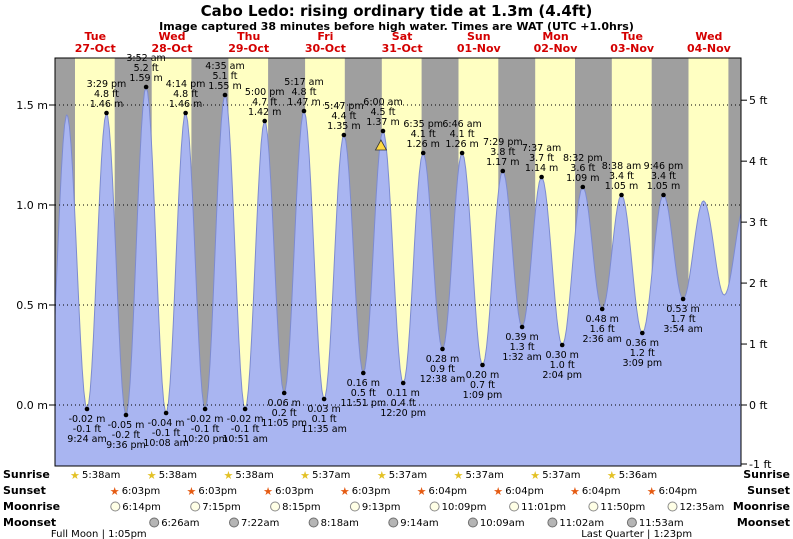 The image size is (793, 539). What do you see at coordinates (245, 429) in the screenshot?
I see `low-tide-label: -0.1 ft` at bounding box center [245, 429].